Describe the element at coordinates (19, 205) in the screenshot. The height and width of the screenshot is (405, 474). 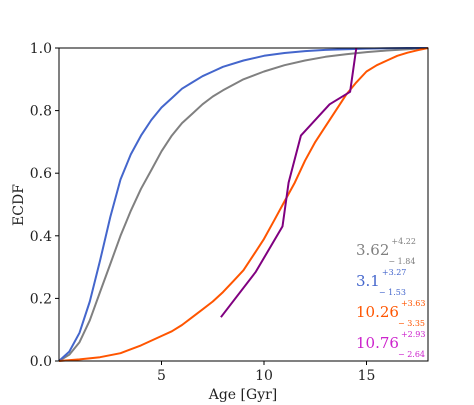
I see `y-axis-label: ECDF` at that location.